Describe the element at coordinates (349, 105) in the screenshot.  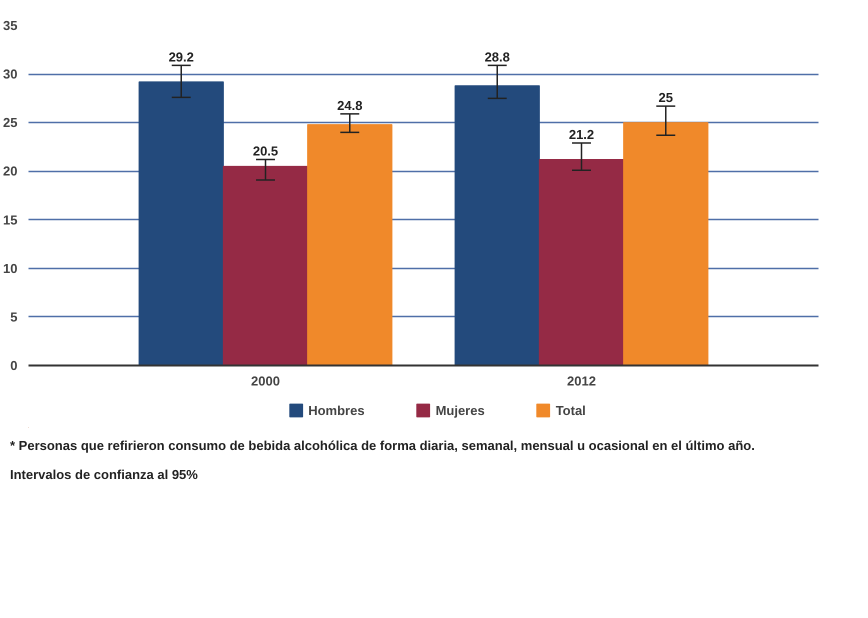
I see `data-label: 24.8` at that location.